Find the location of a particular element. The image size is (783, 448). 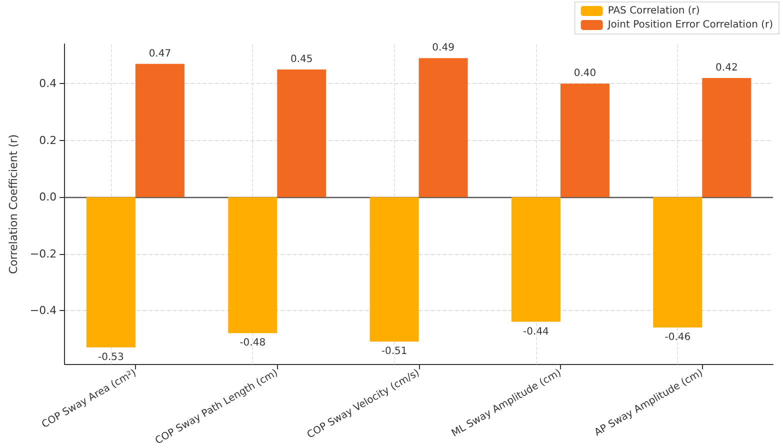

y-tick-label: −0.2 is located at coordinates (43, 253).